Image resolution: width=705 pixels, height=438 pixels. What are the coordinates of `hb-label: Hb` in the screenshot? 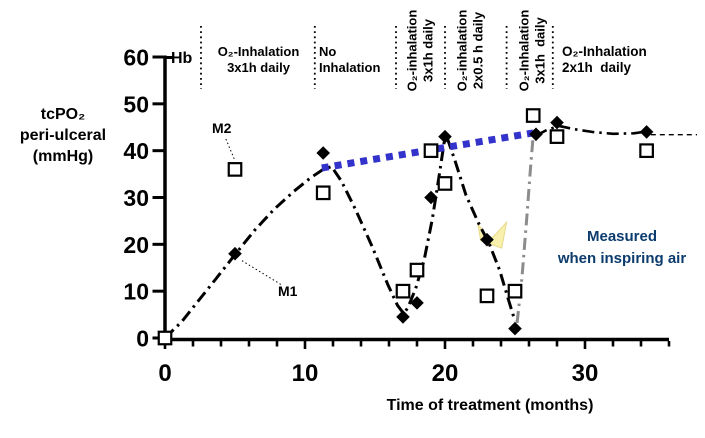 It's located at (182, 58).